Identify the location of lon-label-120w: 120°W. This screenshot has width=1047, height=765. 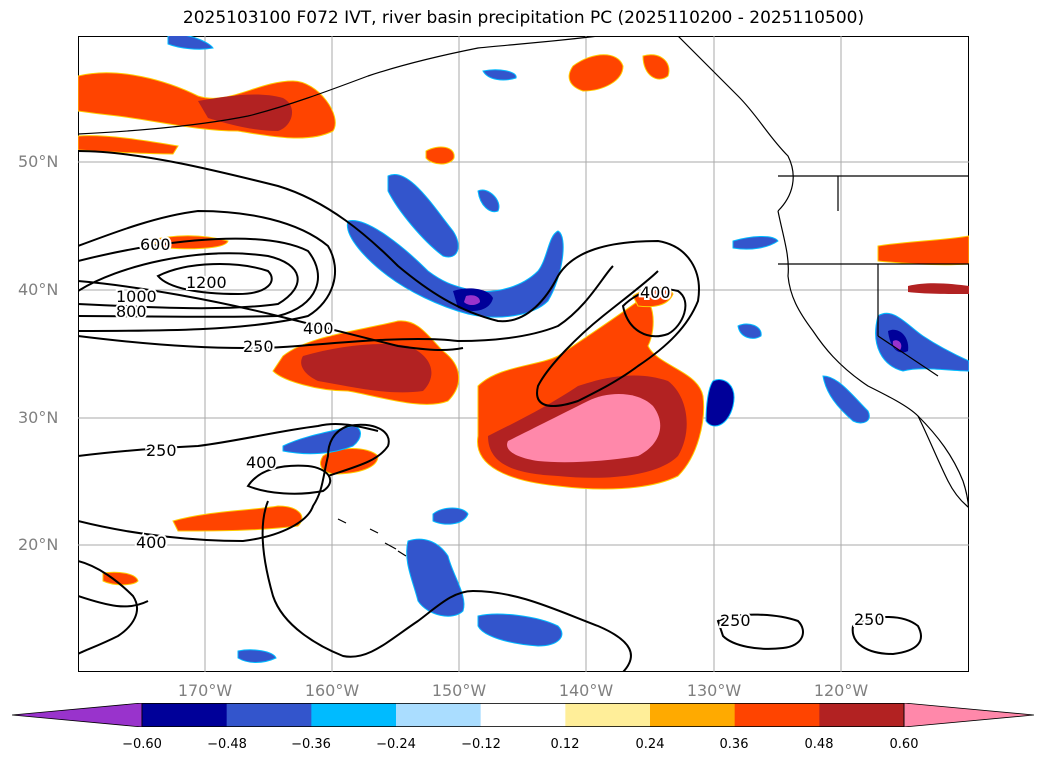
(841, 690).